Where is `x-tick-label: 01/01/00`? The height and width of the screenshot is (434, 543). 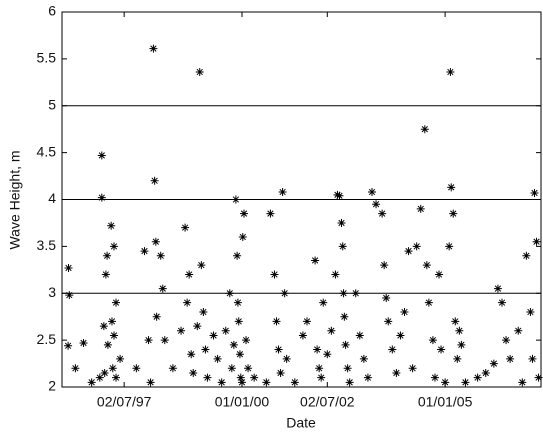 x-tick-label: 01/01/00 is located at coordinates (242, 402).